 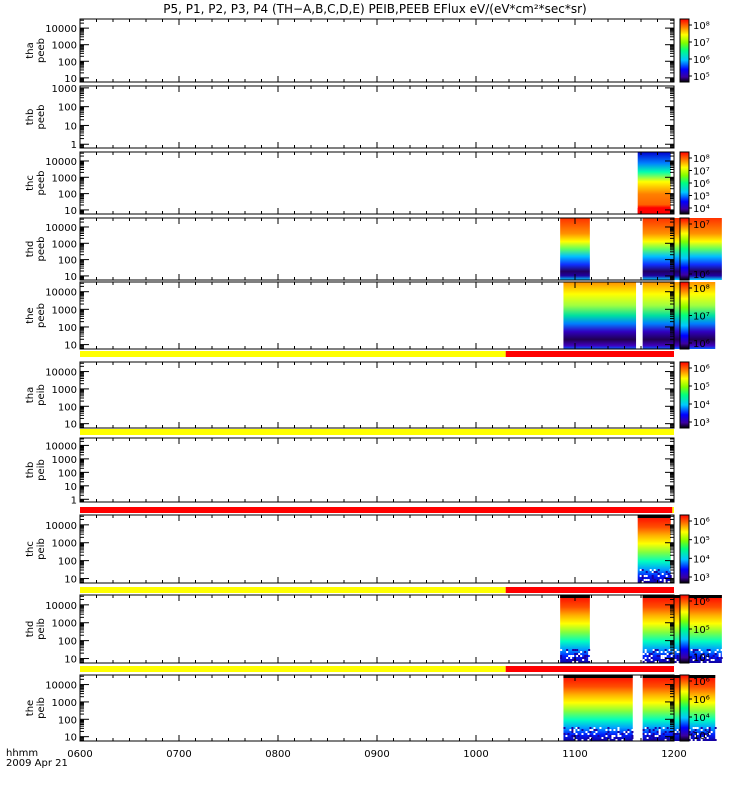 I want to click on colorbar-label: 10⁴, so click(x=701, y=209).